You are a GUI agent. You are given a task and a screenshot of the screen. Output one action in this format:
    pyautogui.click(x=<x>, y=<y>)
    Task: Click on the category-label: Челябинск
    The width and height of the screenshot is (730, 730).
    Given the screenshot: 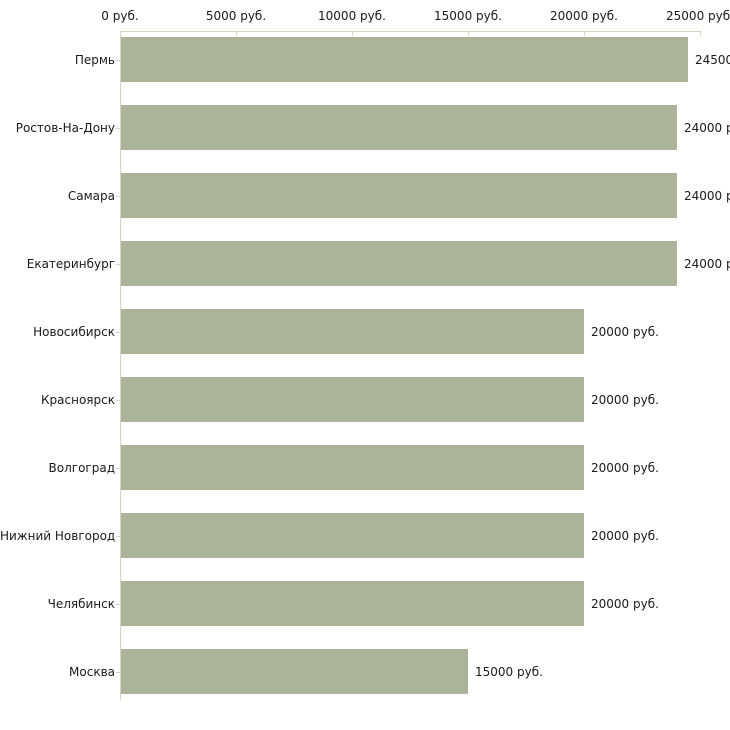 What is the action you would take?
    pyautogui.click(x=81, y=604)
    